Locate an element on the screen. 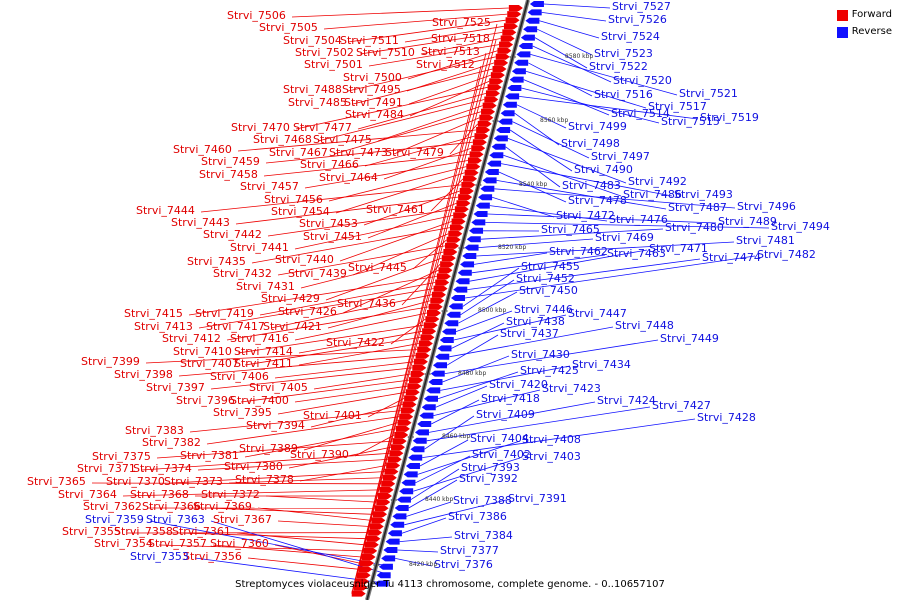 The height and width of the screenshot is (600, 900). reverse-gene-label: Strvi_7469 is located at coordinates (624, 237).